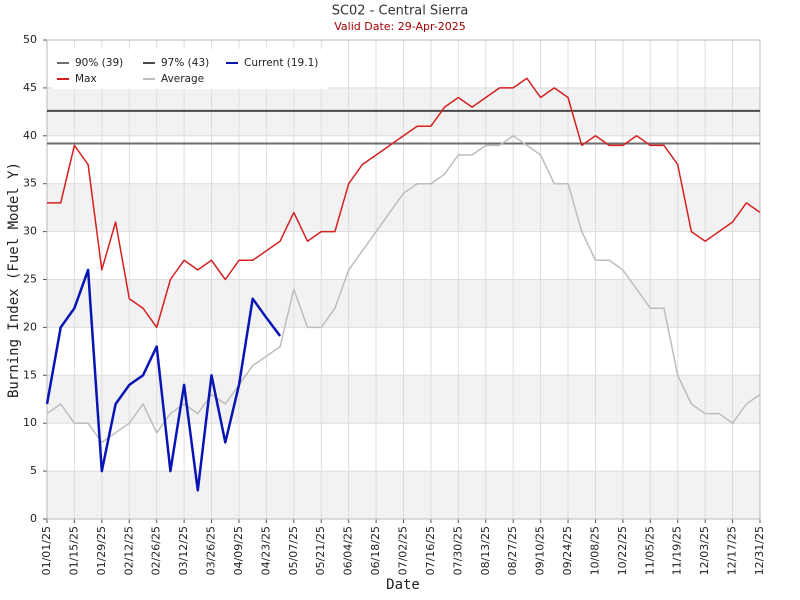  Describe the element at coordinates (30, 87) in the screenshot. I see `y-tick-label: 45` at that location.